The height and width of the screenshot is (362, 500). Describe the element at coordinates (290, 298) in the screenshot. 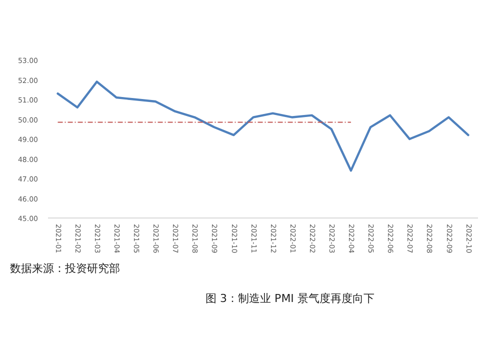

I see `text: 图 3：制造业 PMI 景气度再度向下` at that location.